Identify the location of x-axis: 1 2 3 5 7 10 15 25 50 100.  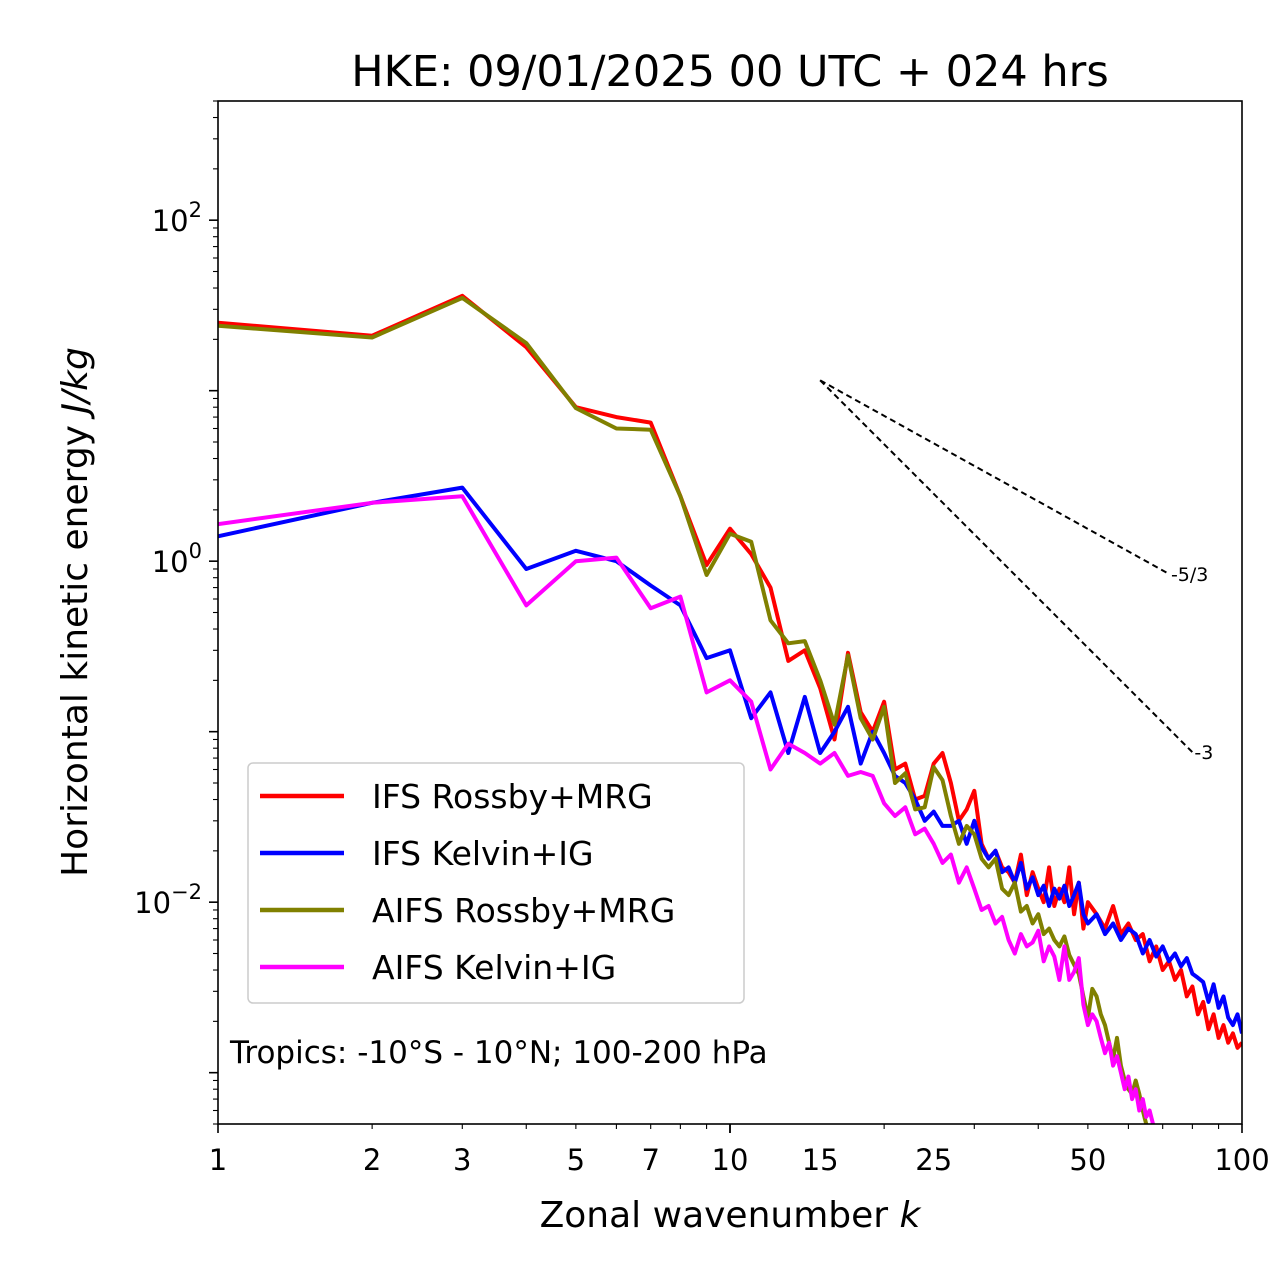
(739, 1150).